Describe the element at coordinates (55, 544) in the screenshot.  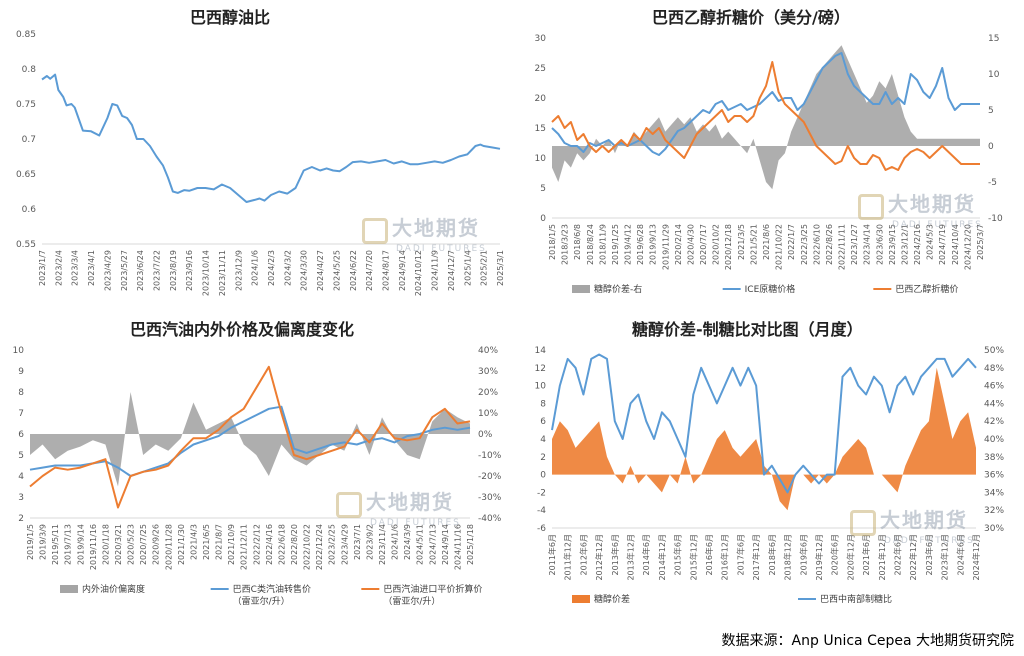
I see `x-tick-label: 2019/5/11` at that location.